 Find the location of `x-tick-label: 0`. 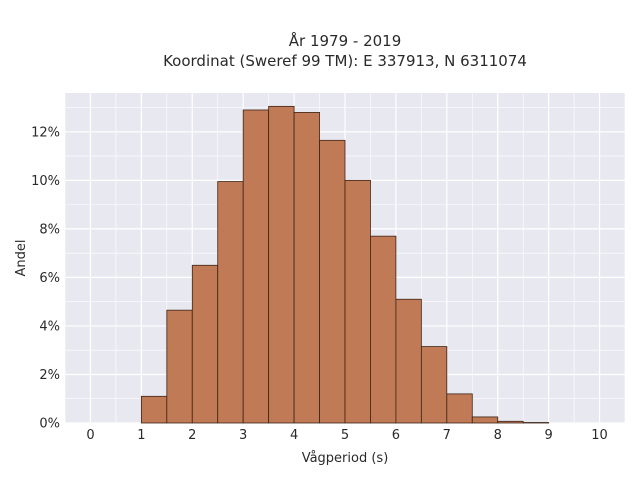

x-tick-label: 0 is located at coordinates (90, 435).